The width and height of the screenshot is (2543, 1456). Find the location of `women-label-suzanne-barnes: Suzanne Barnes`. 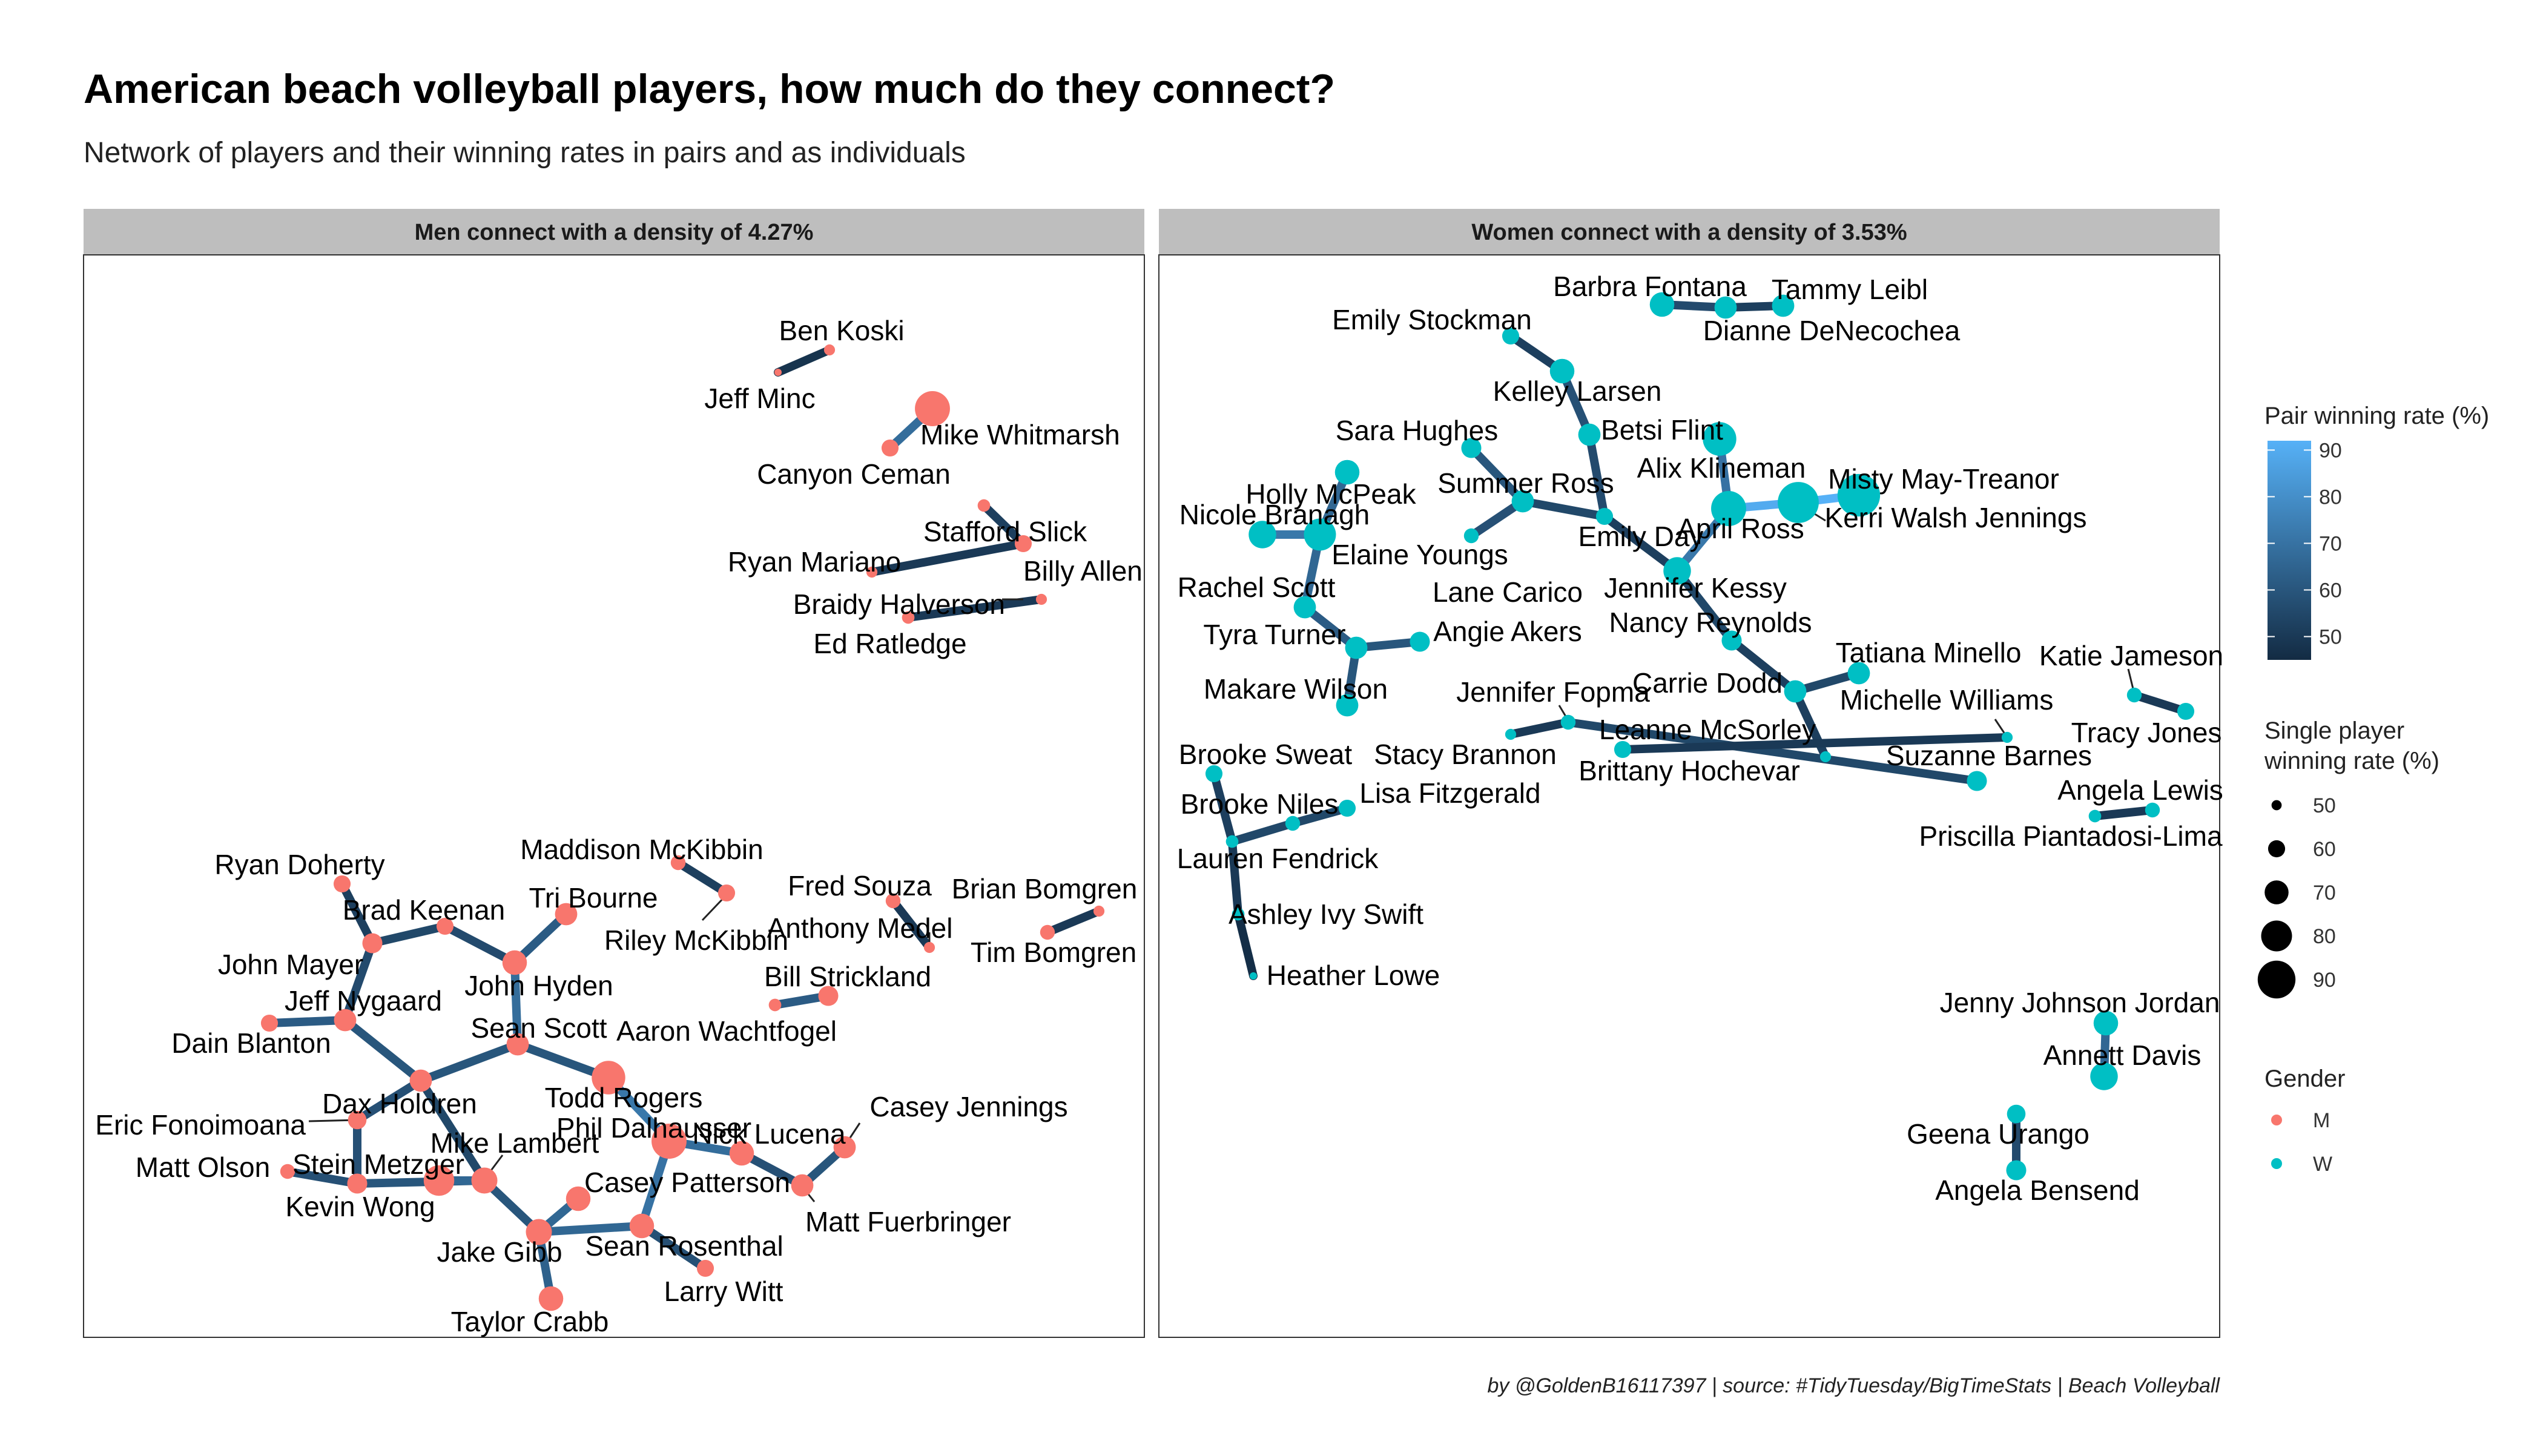

women-label-suzanne-barnes: Suzanne Barnes is located at coordinates (1989, 755).